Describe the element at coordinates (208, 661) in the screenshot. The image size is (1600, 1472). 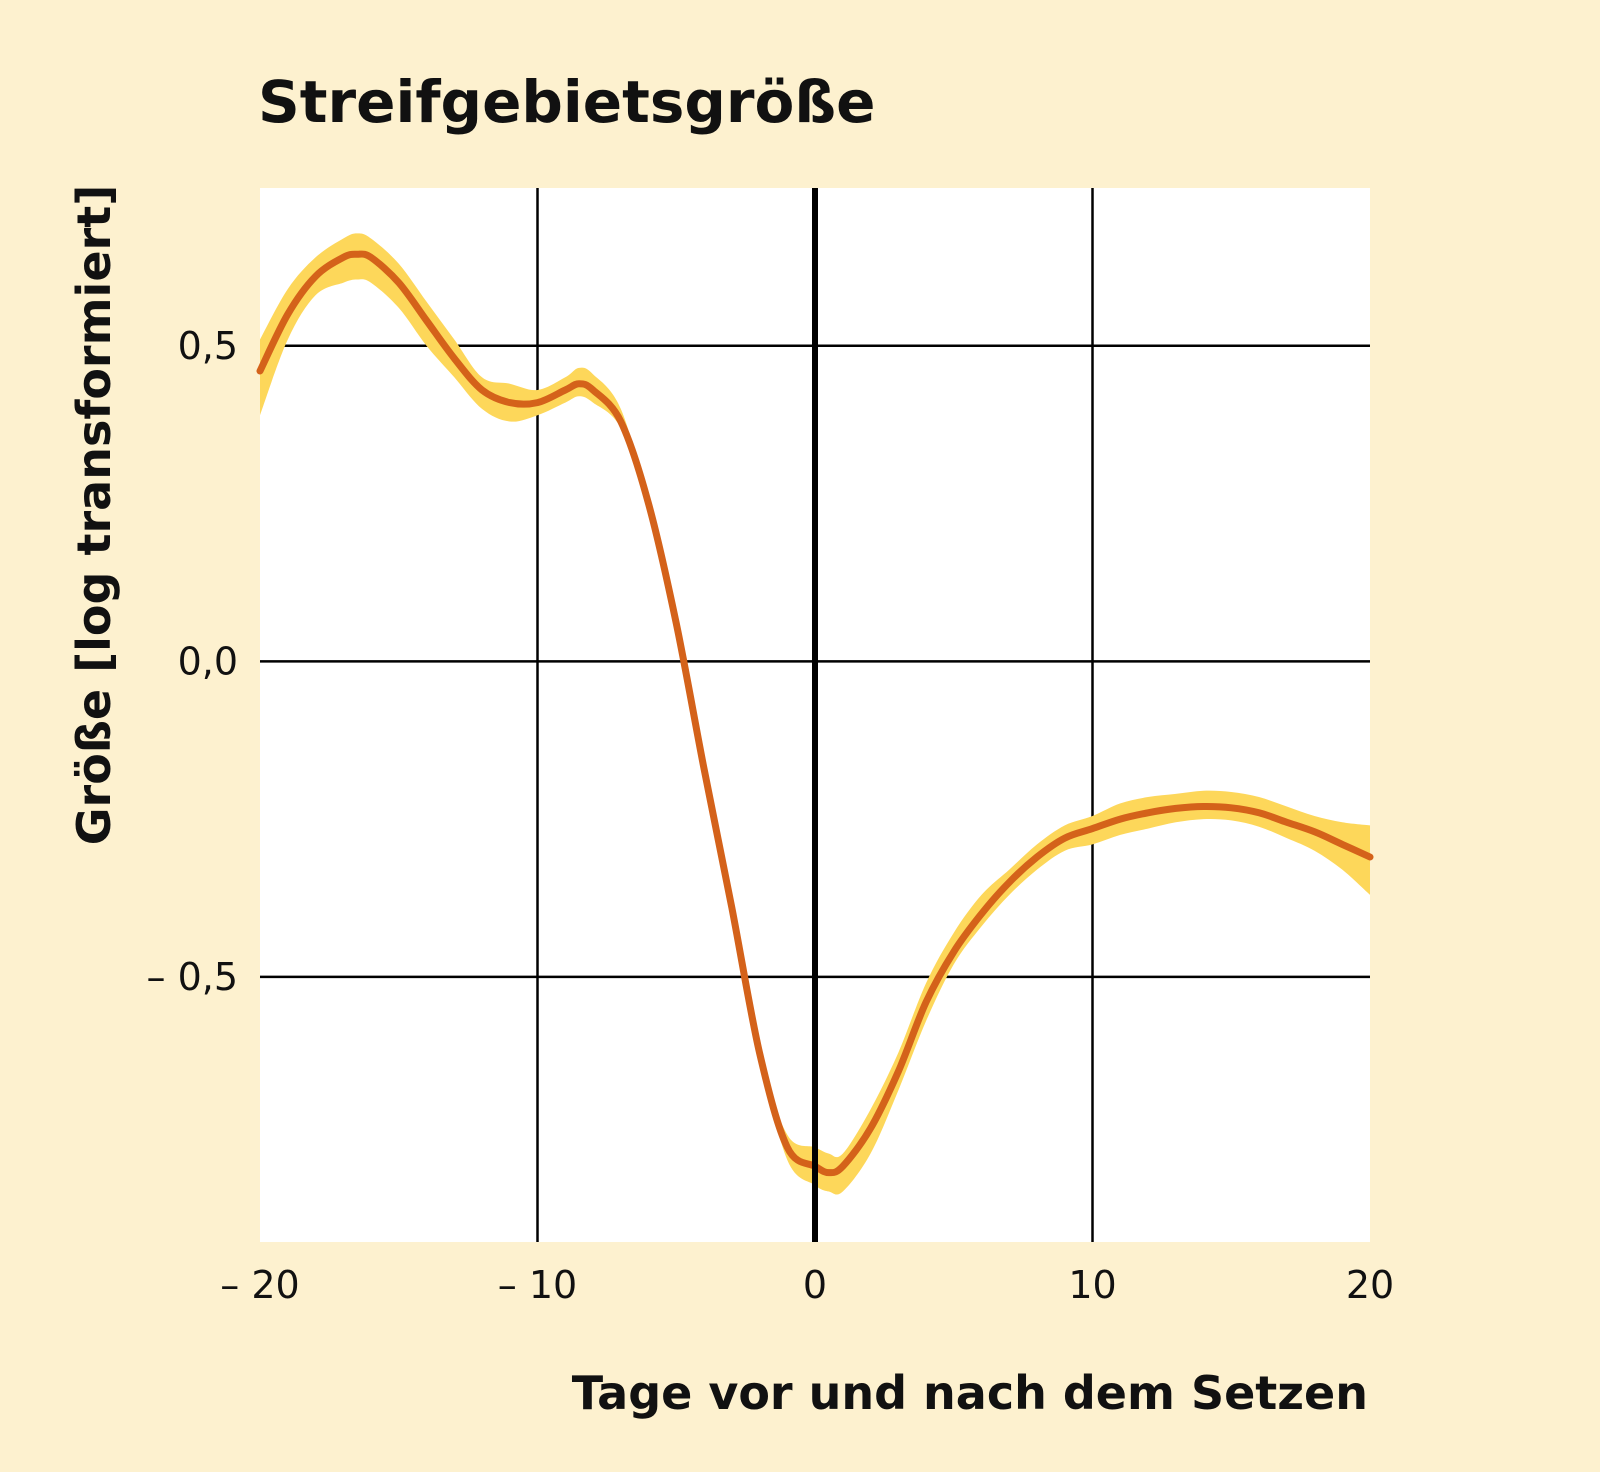
I see `y-tick-label: 0,0` at that location.